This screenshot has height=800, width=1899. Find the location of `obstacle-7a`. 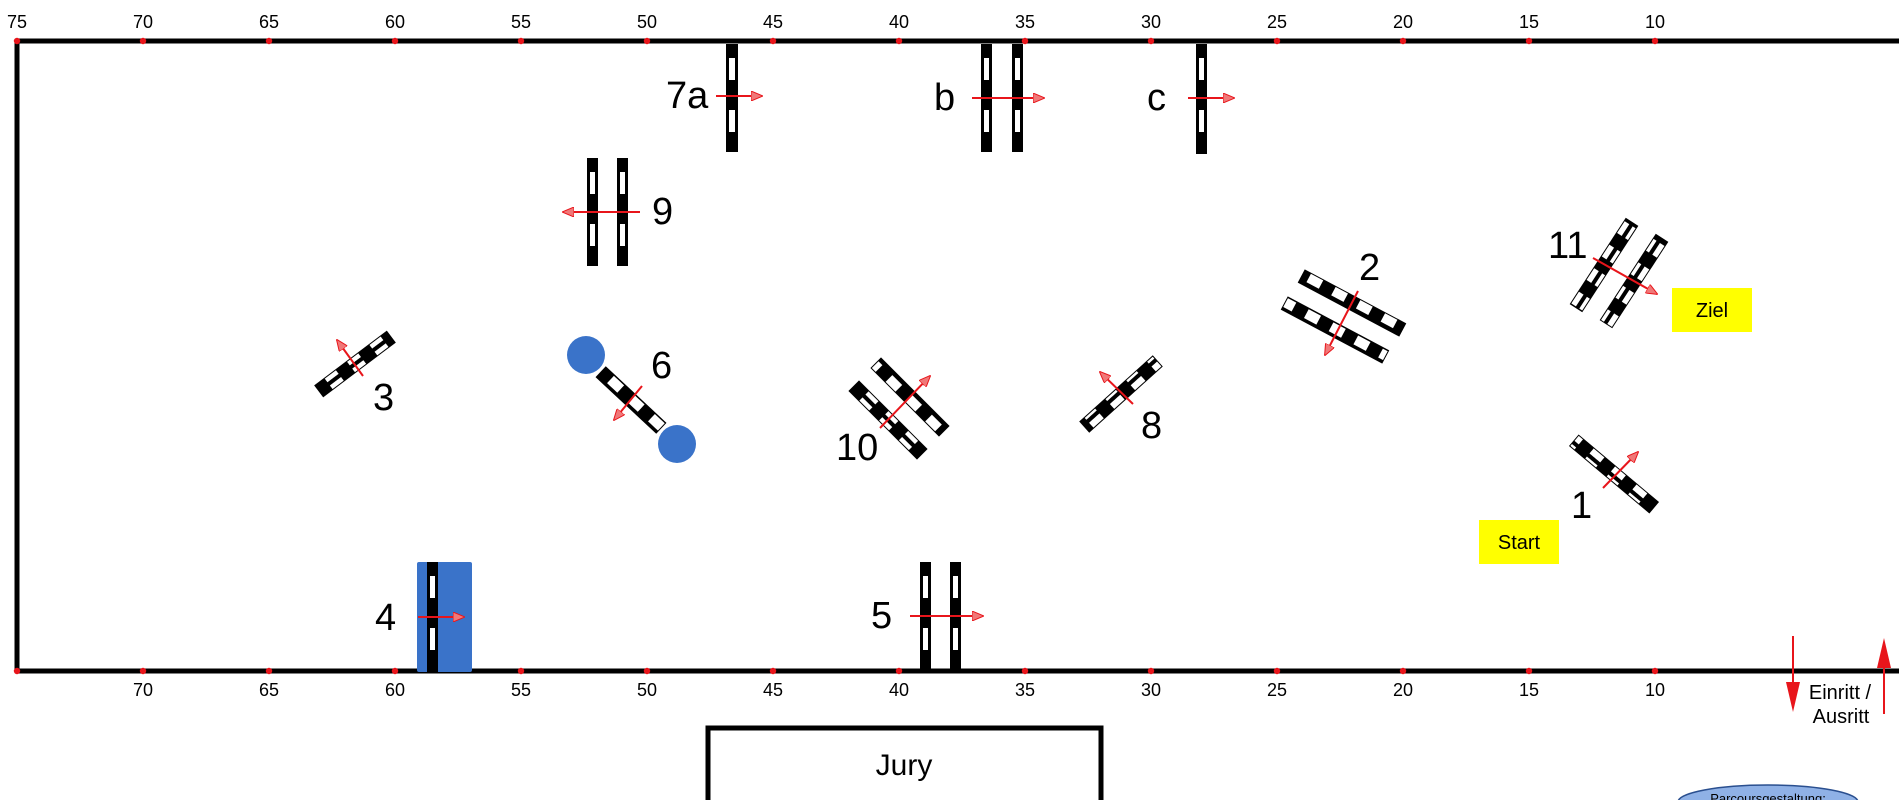

obstacle-7a is located at coordinates (739, 98).